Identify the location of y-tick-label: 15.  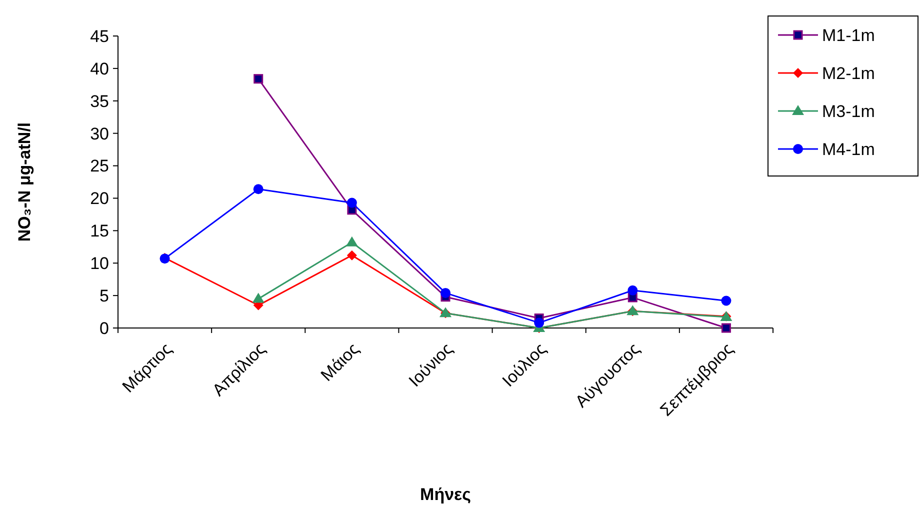
(99, 231).